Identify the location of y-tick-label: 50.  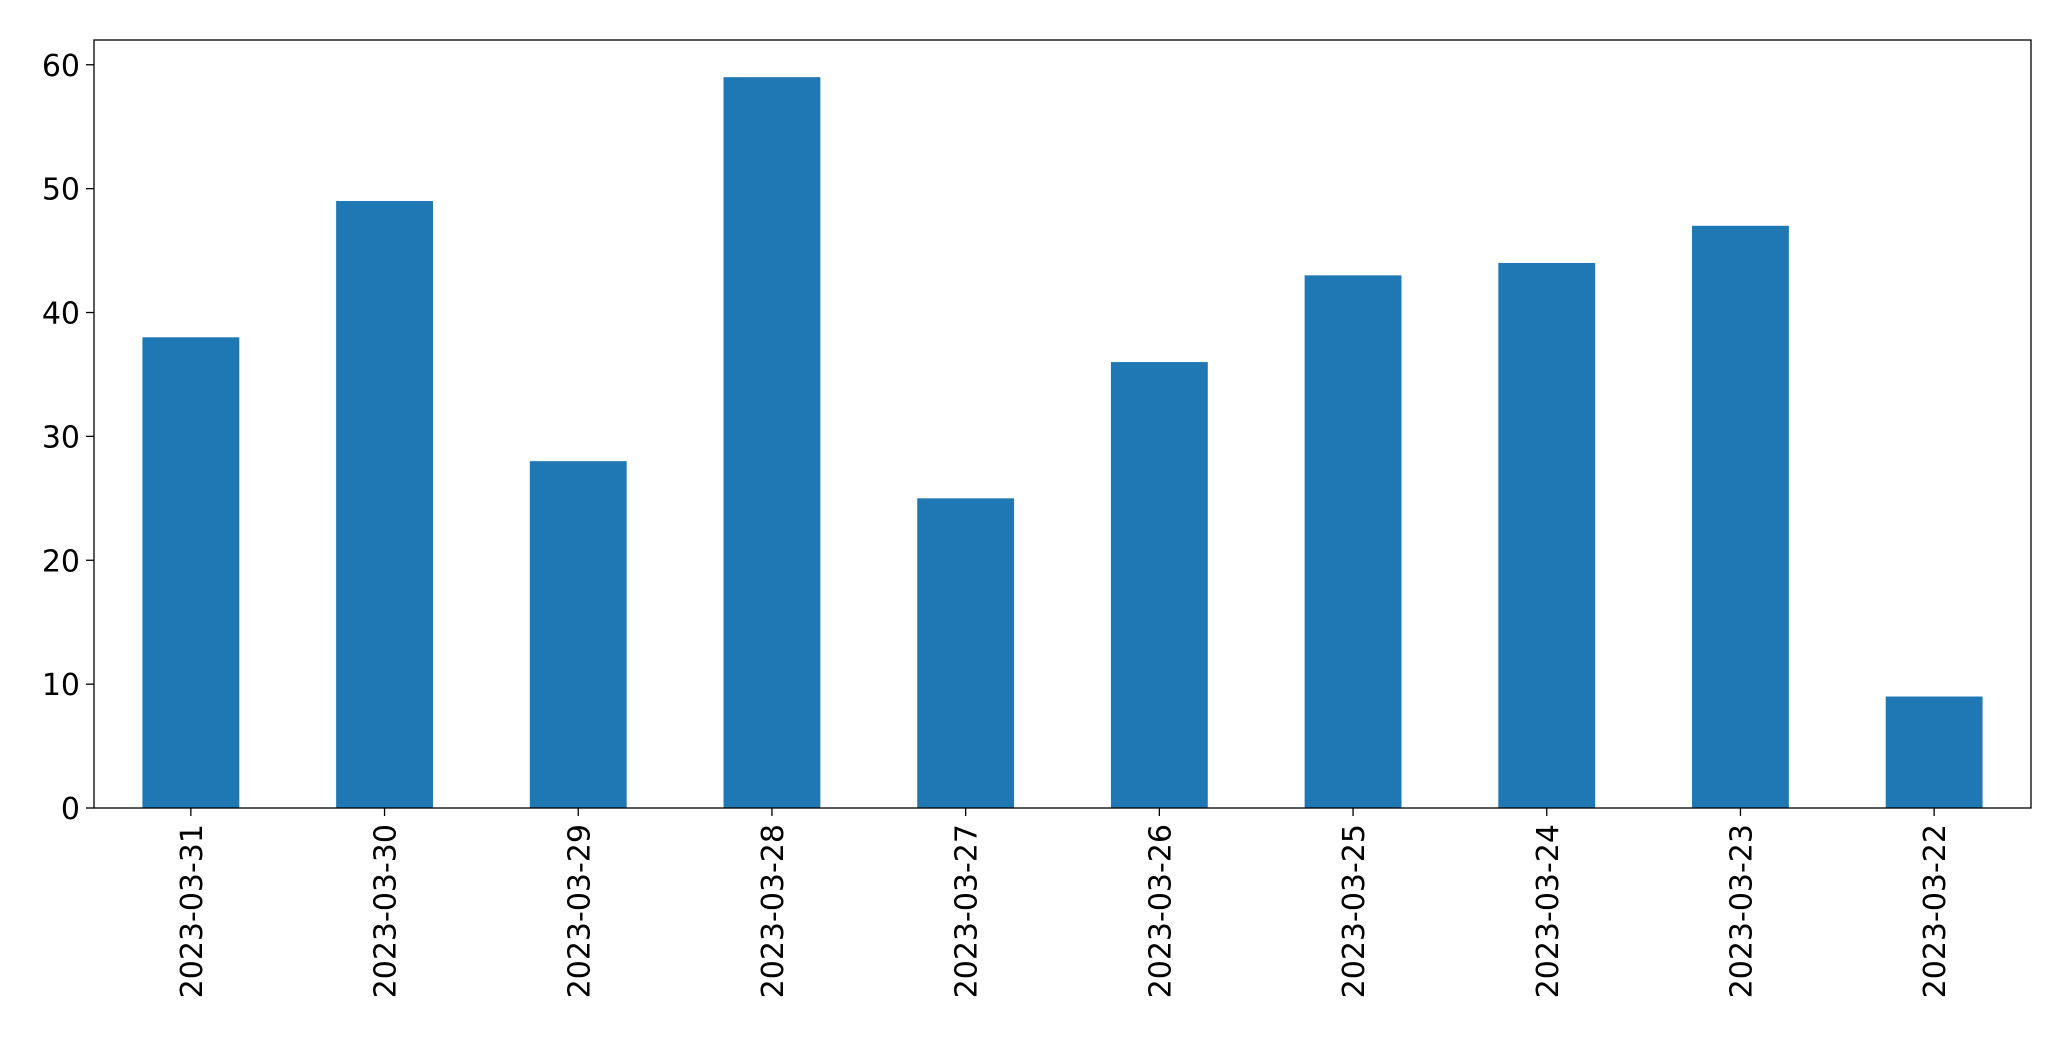
(61, 190).